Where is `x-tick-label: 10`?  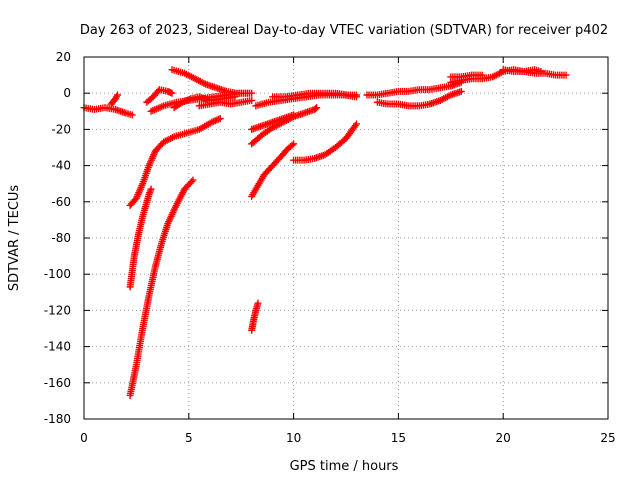
x-tick-label: 10 is located at coordinates (293, 438).